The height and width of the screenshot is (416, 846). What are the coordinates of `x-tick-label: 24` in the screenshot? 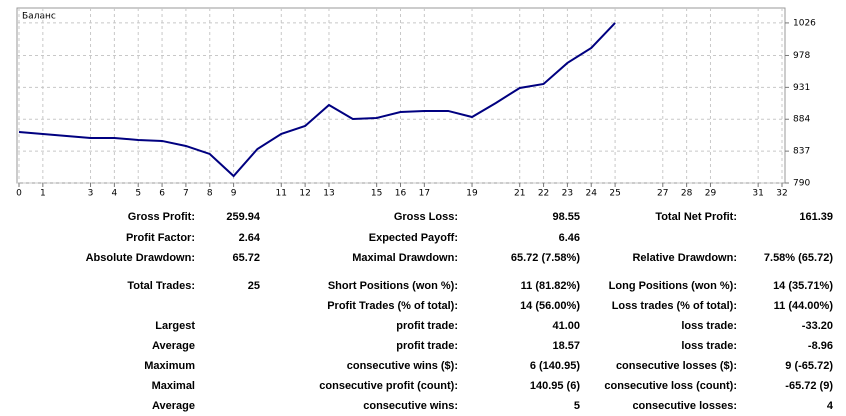 It's located at (592, 194).